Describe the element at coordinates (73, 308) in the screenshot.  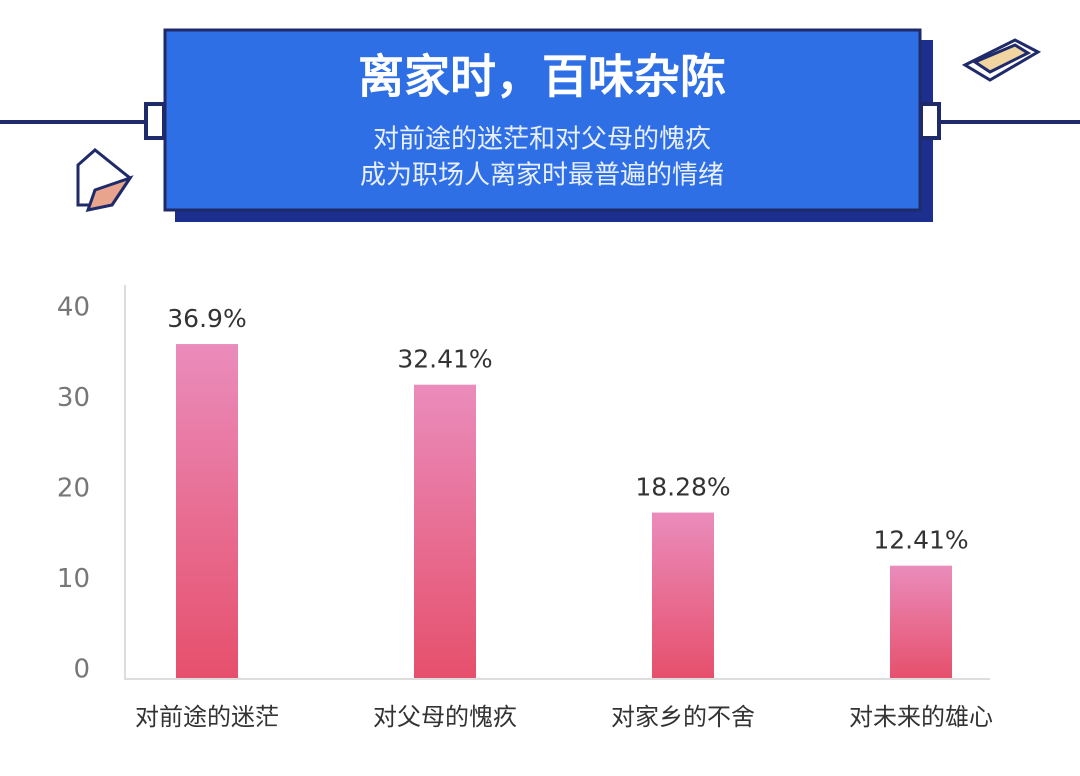
I see `y-tick-label: 40` at that location.